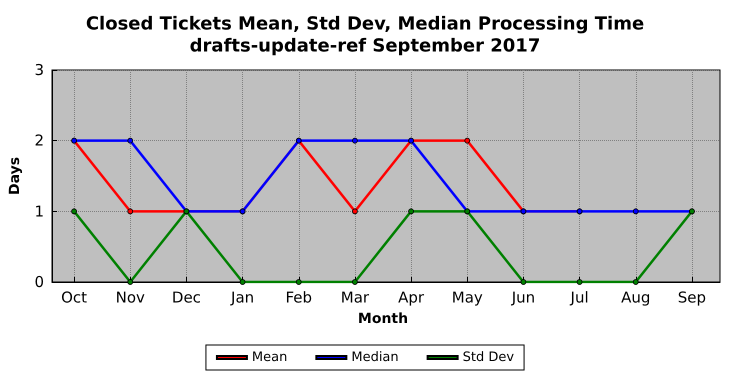 The image size is (730, 378). Describe the element at coordinates (355, 297) in the screenshot. I see `x-tick-label: Mar` at that location.